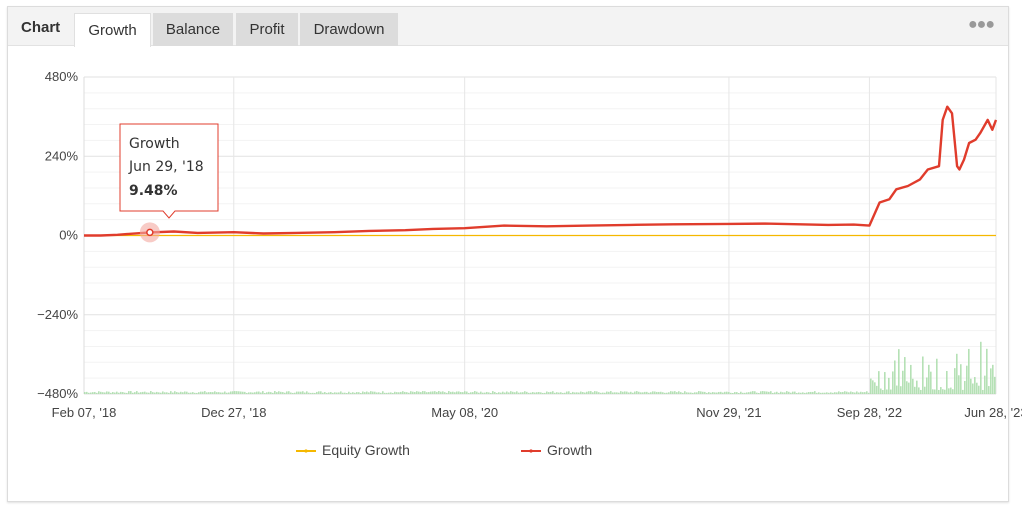 The width and height of the screenshot is (1022, 511). I want to click on tab-profit: Profit, so click(267, 29).